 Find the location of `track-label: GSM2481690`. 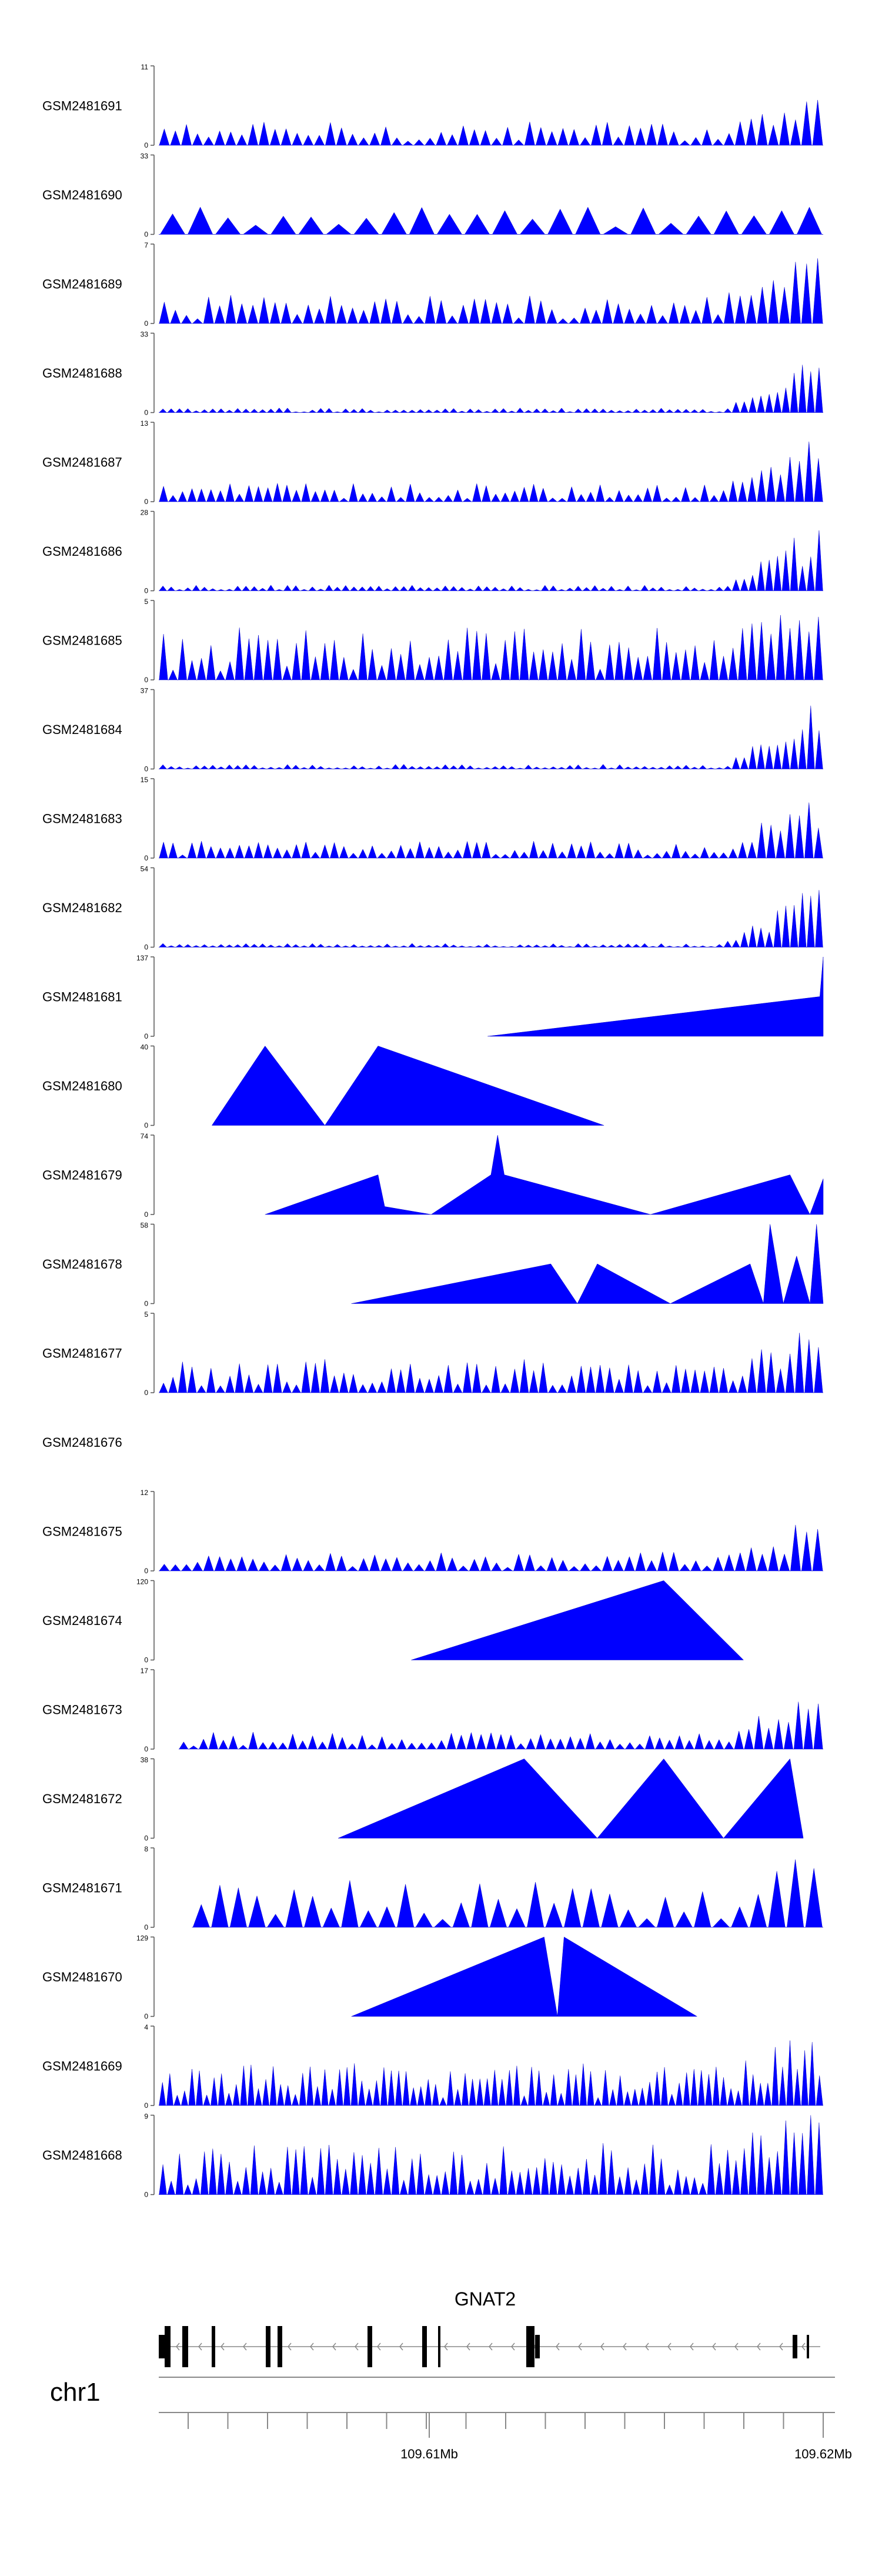

track-label: GSM2481690 is located at coordinates (82, 195).